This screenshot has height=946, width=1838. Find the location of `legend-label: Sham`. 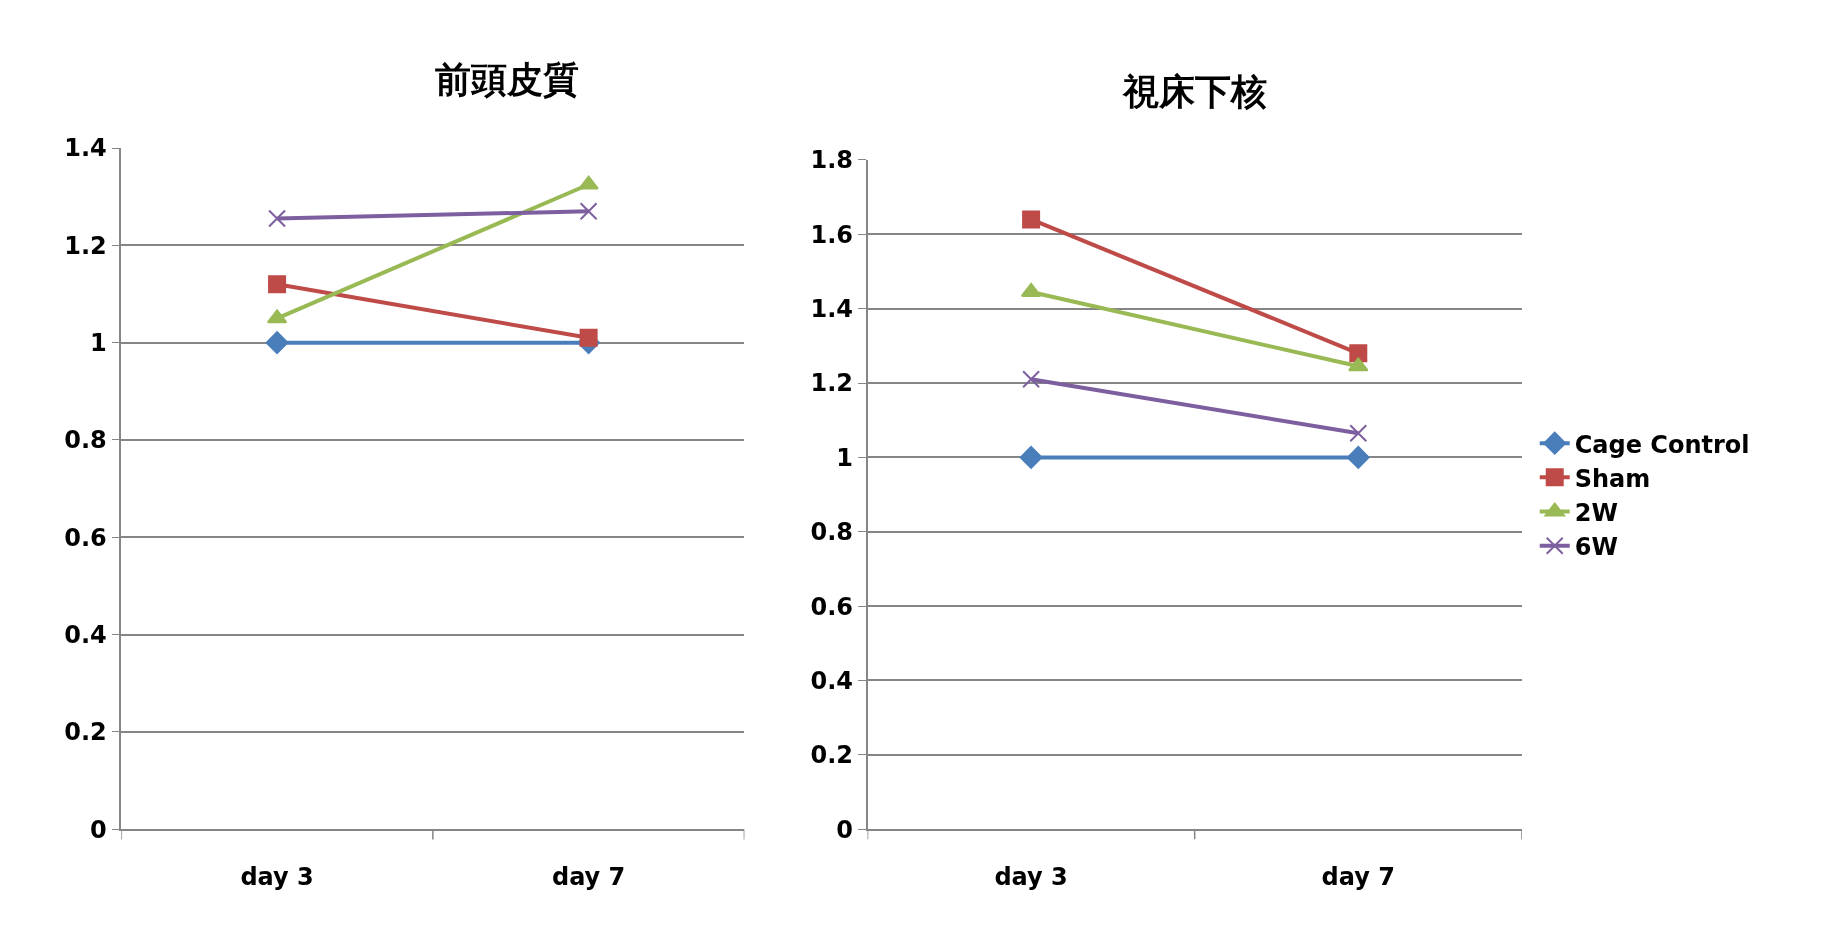

legend-label: Sham is located at coordinates (1612, 478).